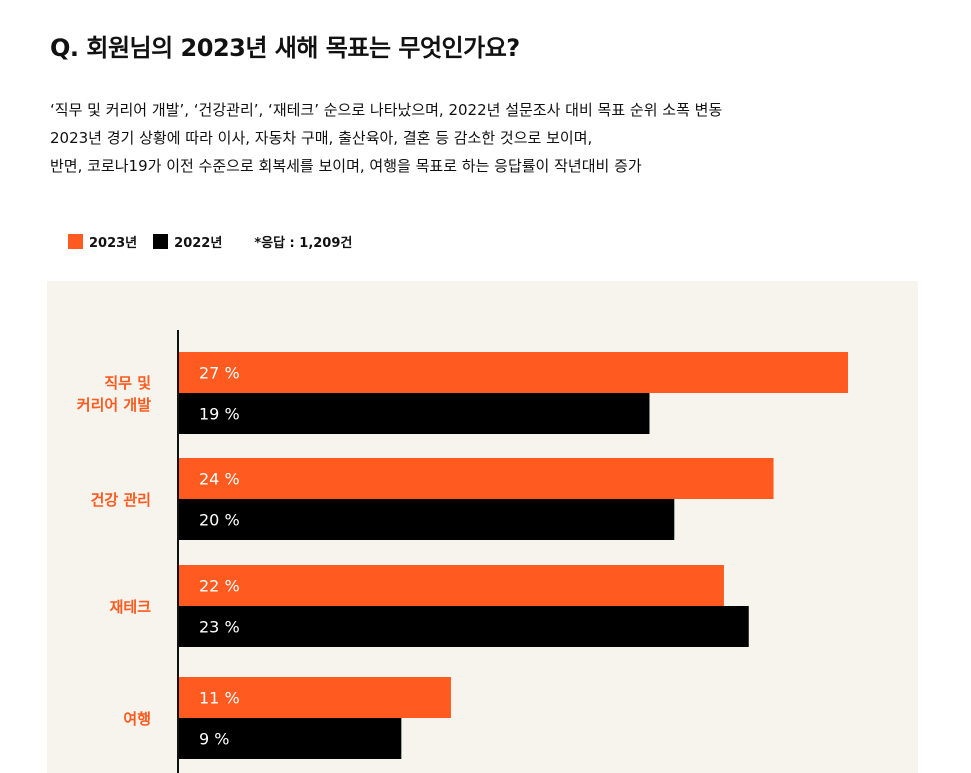 Image resolution: width=971 pixels, height=773 pixels. What do you see at coordinates (75, 241) in the screenshot?
I see `legend-swatch-2023` at bounding box center [75, 241].